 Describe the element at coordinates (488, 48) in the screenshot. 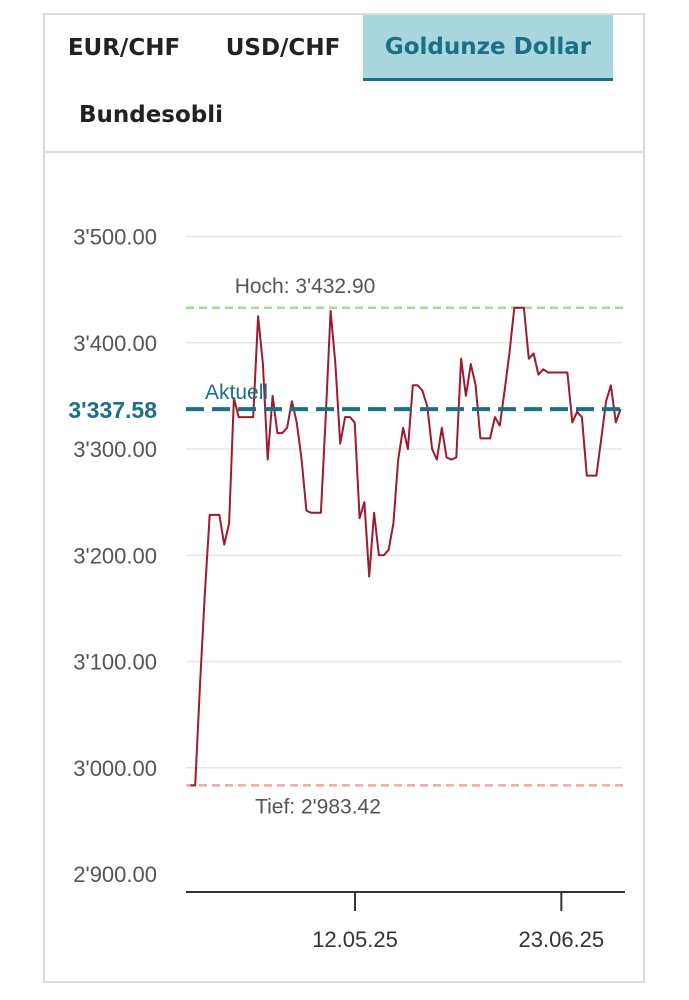

I see `tab-goldunze-dollar: Goldunze Dollar` at that location.